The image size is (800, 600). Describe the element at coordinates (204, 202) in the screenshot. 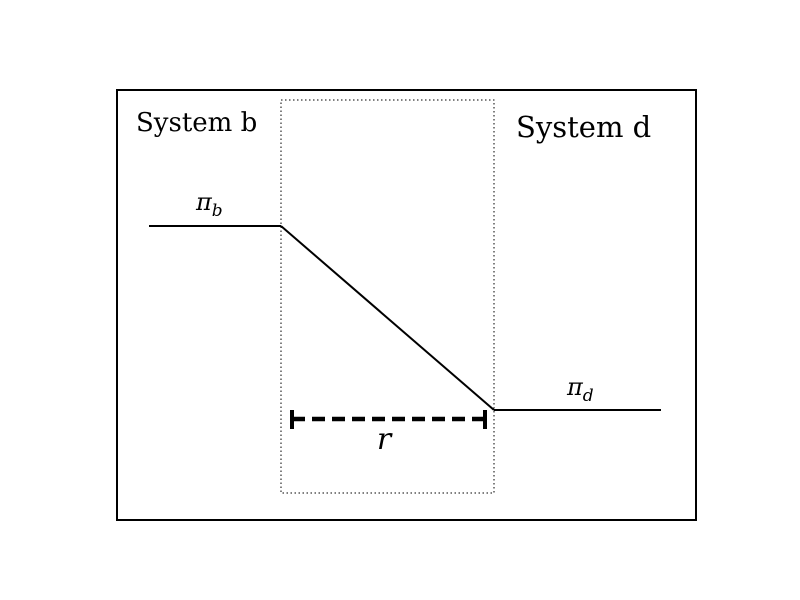

I see `left-level-symbol: π` at that location.